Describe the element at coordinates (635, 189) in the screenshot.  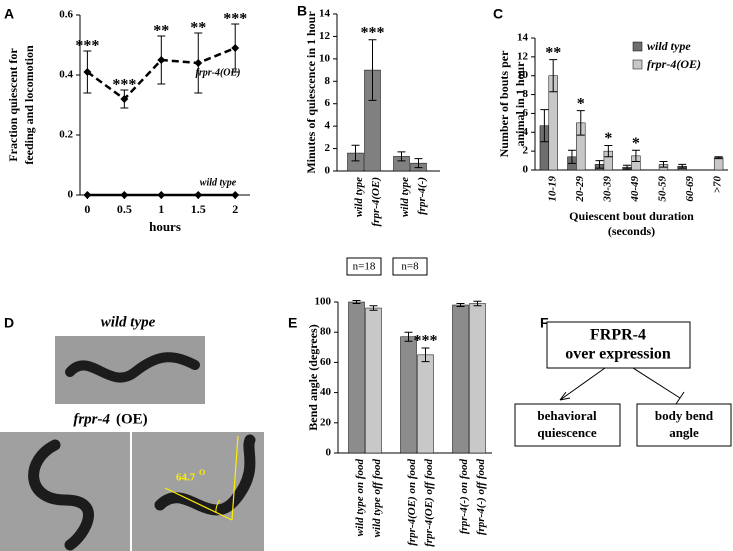
I see `x-tick-label: 40-49` at that location.